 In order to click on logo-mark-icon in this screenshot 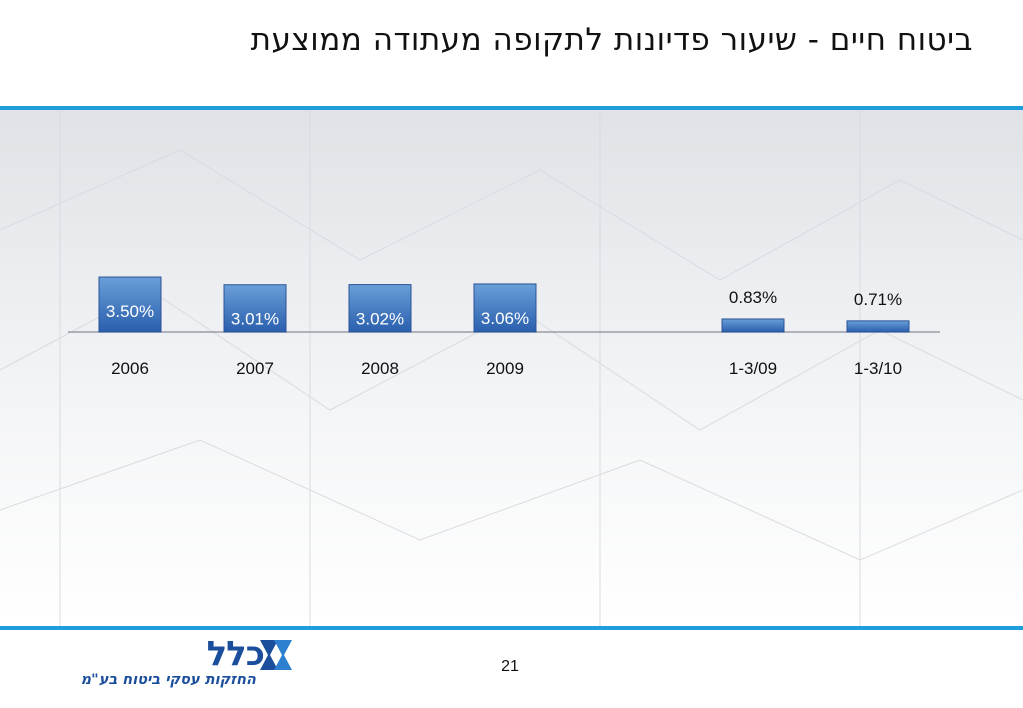, I will do `click(276, 655)`.